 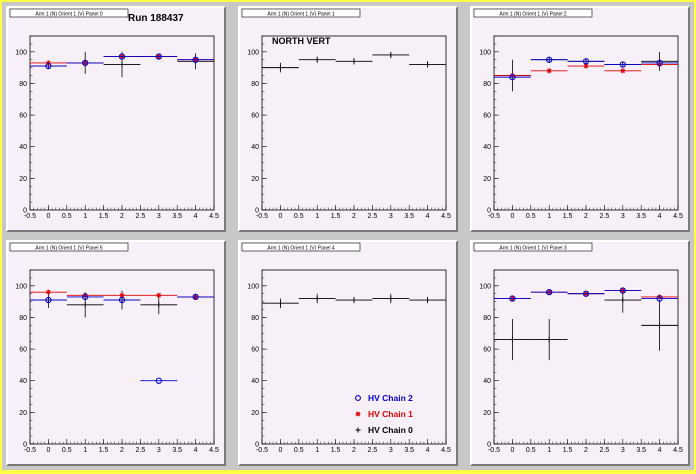 I want to click on legend-label: HV Chain 1, so click(x=390, y=414).